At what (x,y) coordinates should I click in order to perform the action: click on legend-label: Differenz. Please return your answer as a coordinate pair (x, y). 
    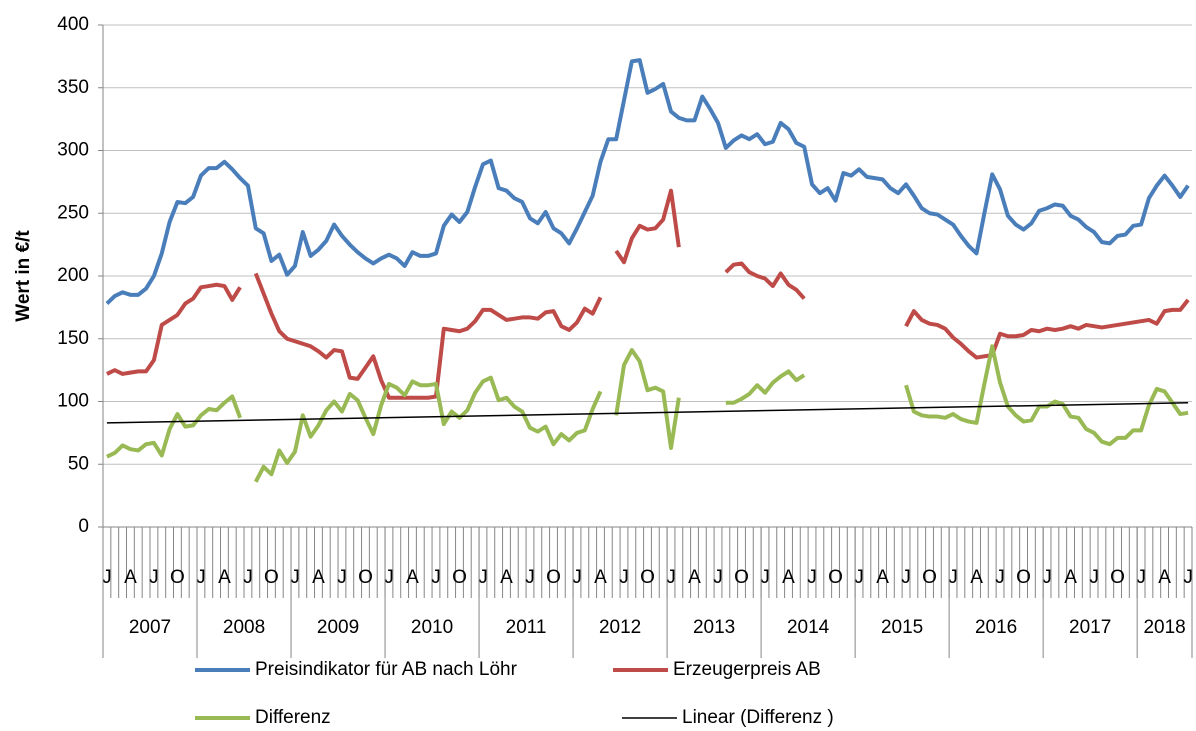
    Looking at the image, I should click on (293, 717).